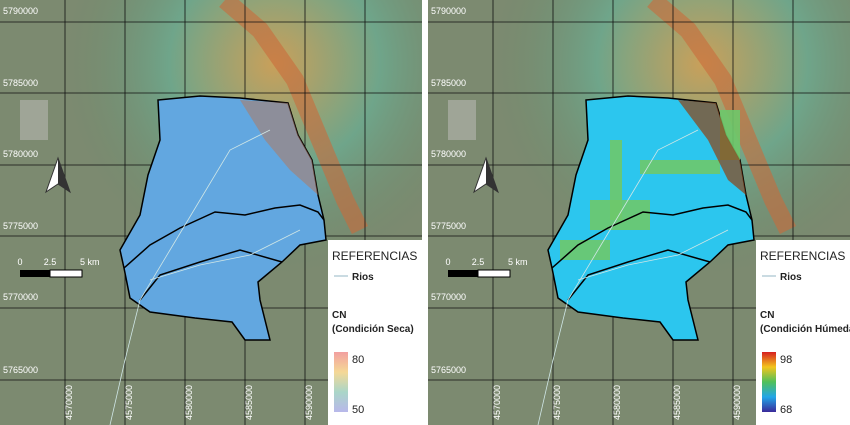 The height and width of the screenshot is (425, 850). I want to click on ramp-max-label: 98, so click(786, 360).